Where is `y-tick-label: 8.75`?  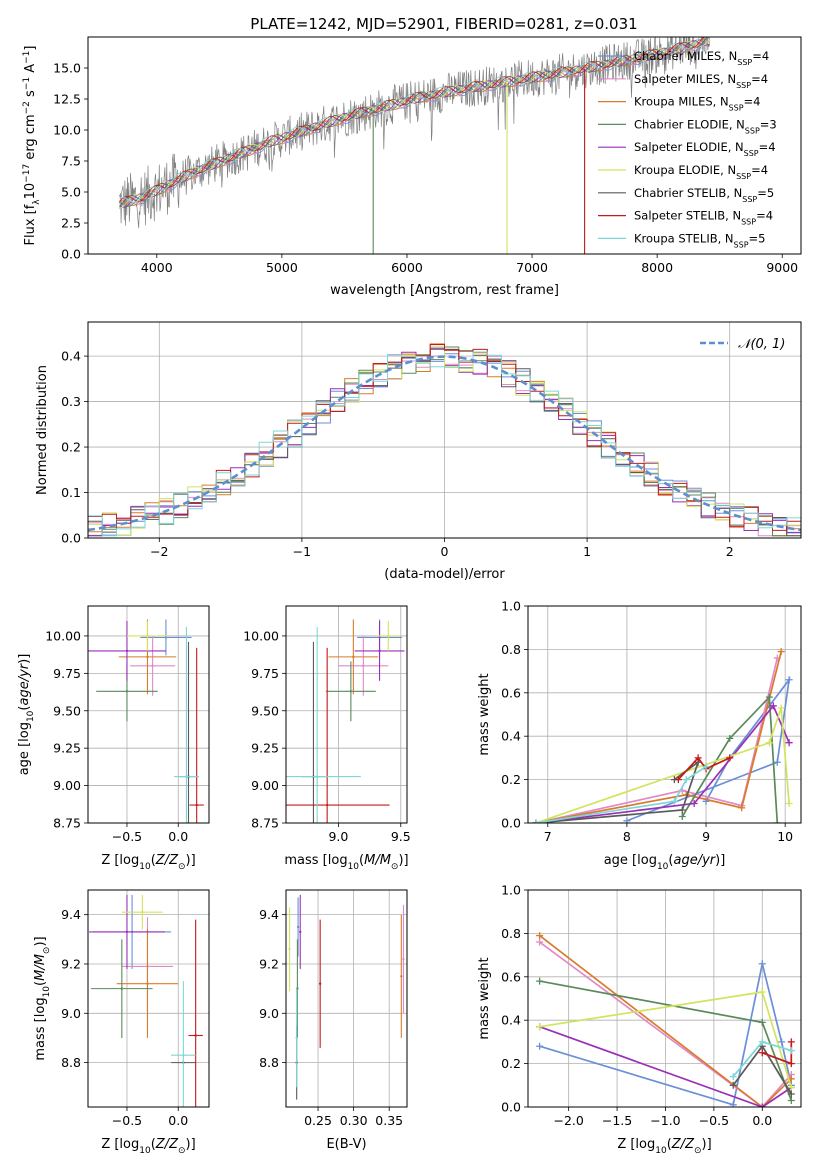
y-tick-label: 8.75 is located at coordinates (67, 823).